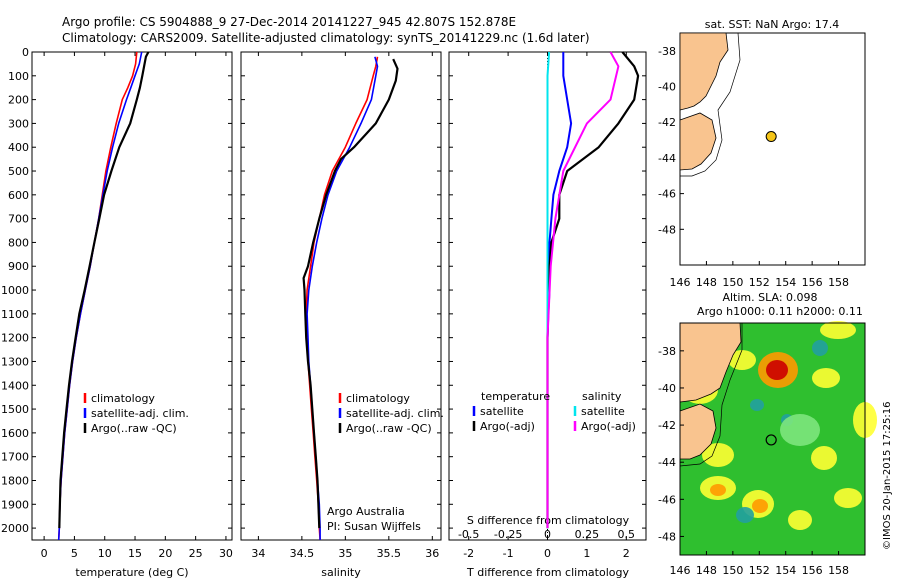 Image resolution: width=900 pixels, height=580 pixels. What do you see at coordinates (771, 440) in the screenshot?
I see `argo-position-marker` at bounding box center [771, 440].